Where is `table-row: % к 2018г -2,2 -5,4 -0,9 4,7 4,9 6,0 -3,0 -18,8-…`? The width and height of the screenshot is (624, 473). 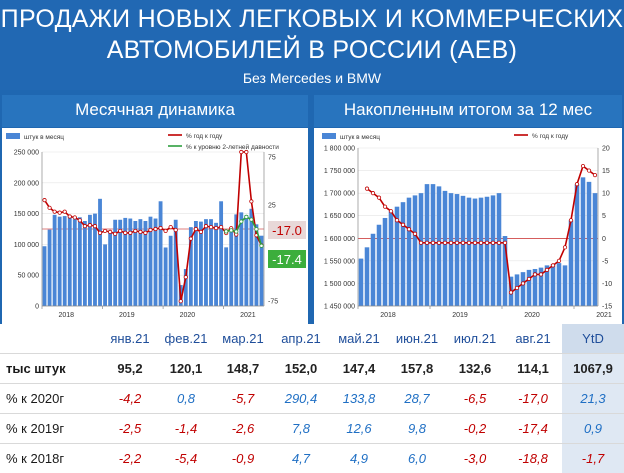
table-row: % к 2018г -2,2 -5,4 -0,9 4,7 4,9 6,0 -3,0 -18,8-… is located at coordinates (312, 458).